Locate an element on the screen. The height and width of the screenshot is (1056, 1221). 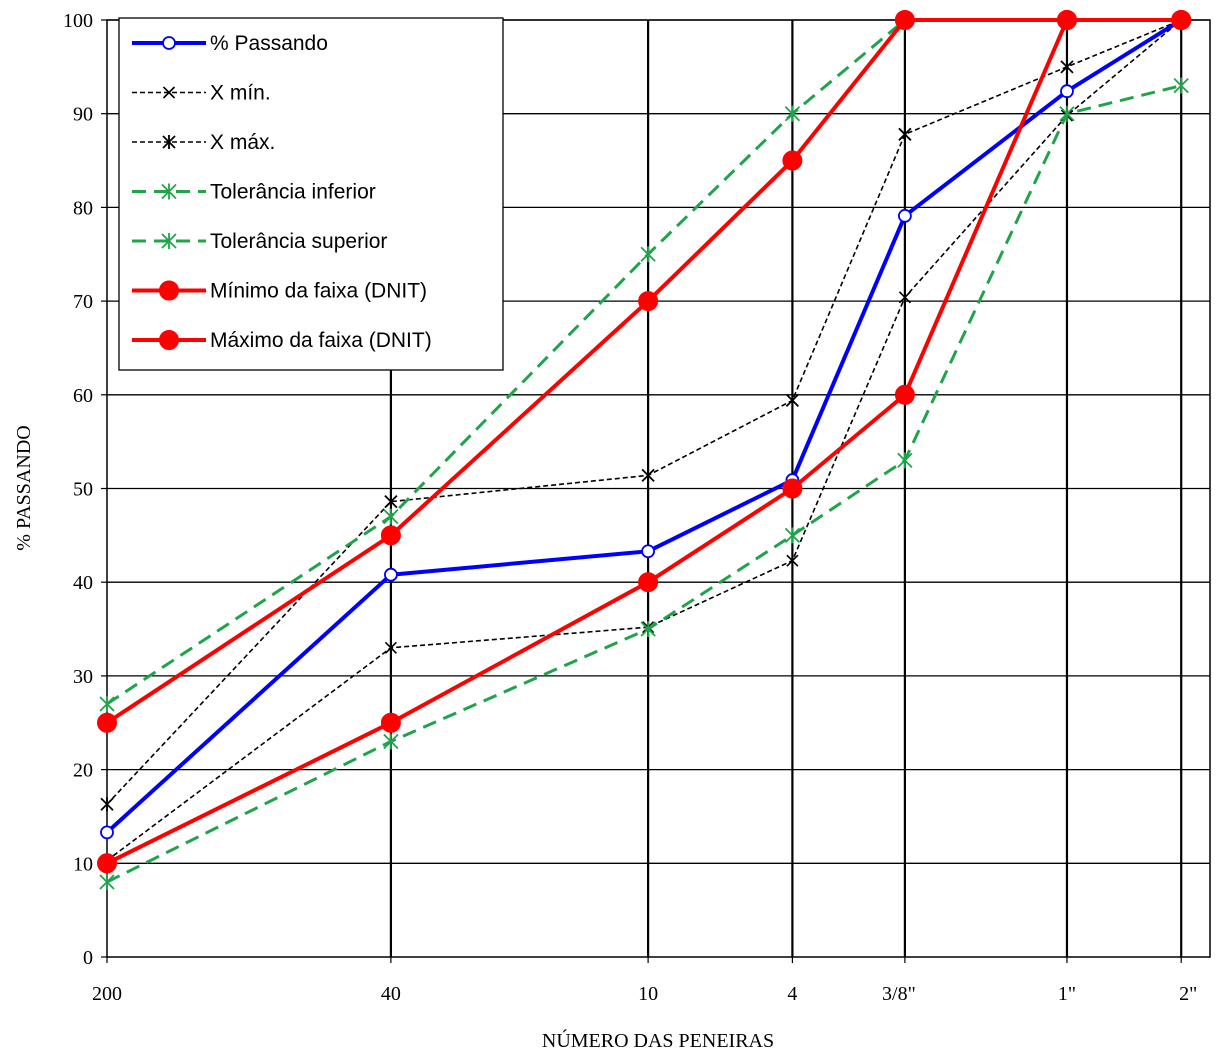
y-tick-label: 0 is located at coordinates (88, 958).